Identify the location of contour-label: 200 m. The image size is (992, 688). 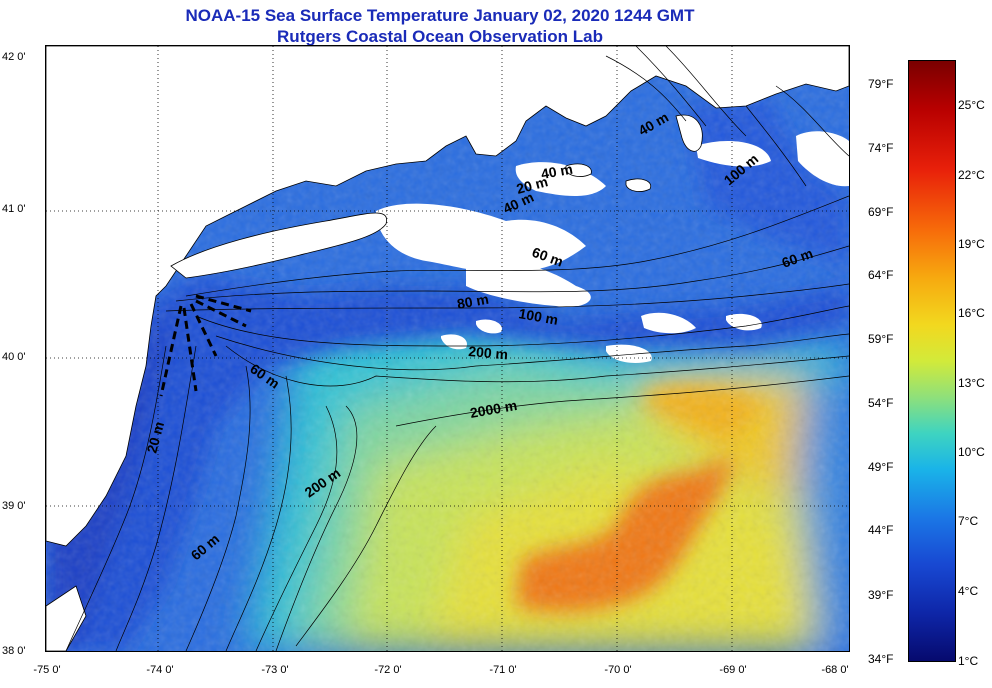
(488, 352).